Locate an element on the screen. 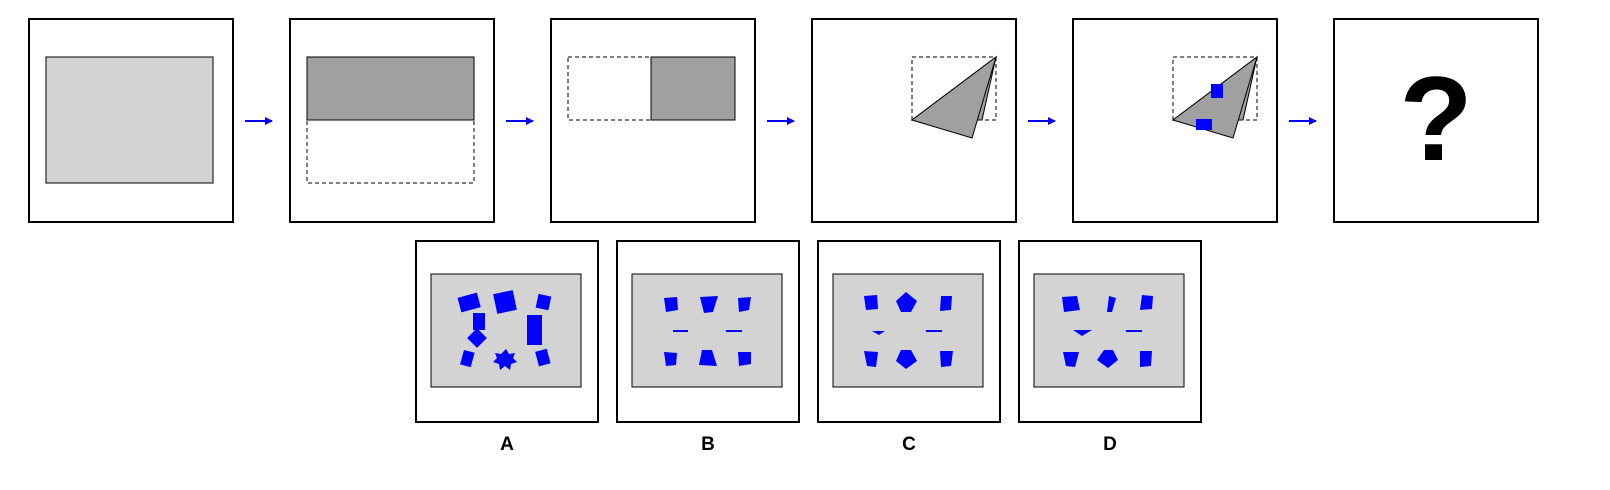 This screenshot has height=490, width=1610. step-2-fold-up is located at coordinates (392, 120).